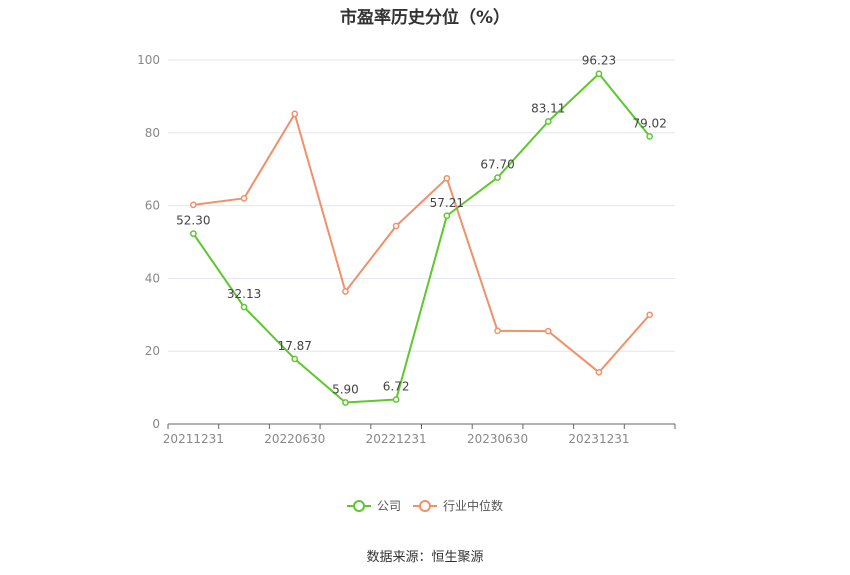 The height and width of the screenshot is (575, 850). Describe the element at coordinates (152, 206) in the screenshot. I see `y-tick-label-60: 60` at that location.